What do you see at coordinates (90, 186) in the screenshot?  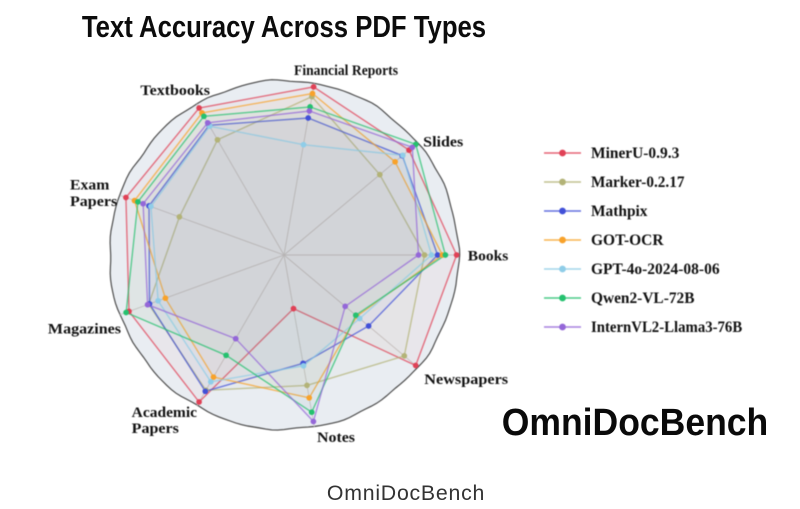 I see `svg-text: Exam` at bounding box center [90, 186].